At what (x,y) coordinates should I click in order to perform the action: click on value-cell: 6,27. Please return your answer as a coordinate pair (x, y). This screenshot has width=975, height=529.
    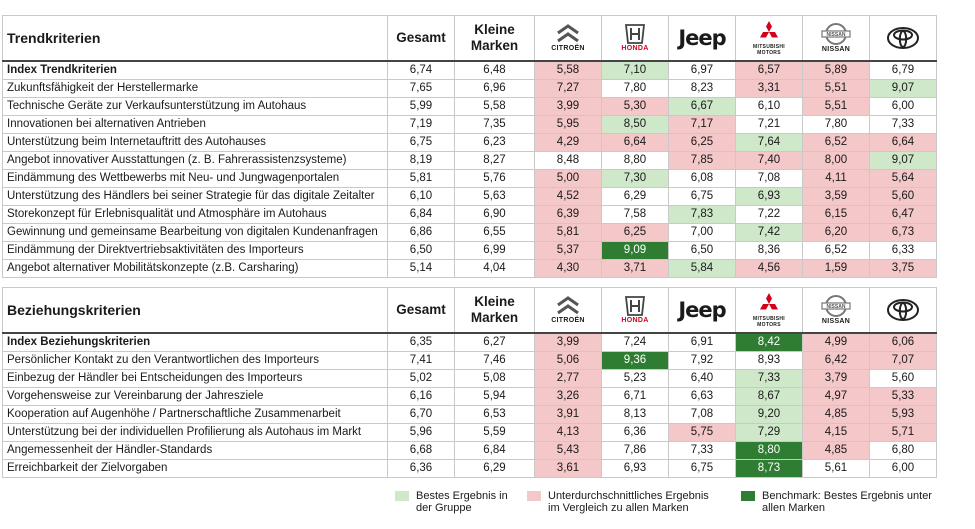
    Looking at the image, I should click on (494, 342).